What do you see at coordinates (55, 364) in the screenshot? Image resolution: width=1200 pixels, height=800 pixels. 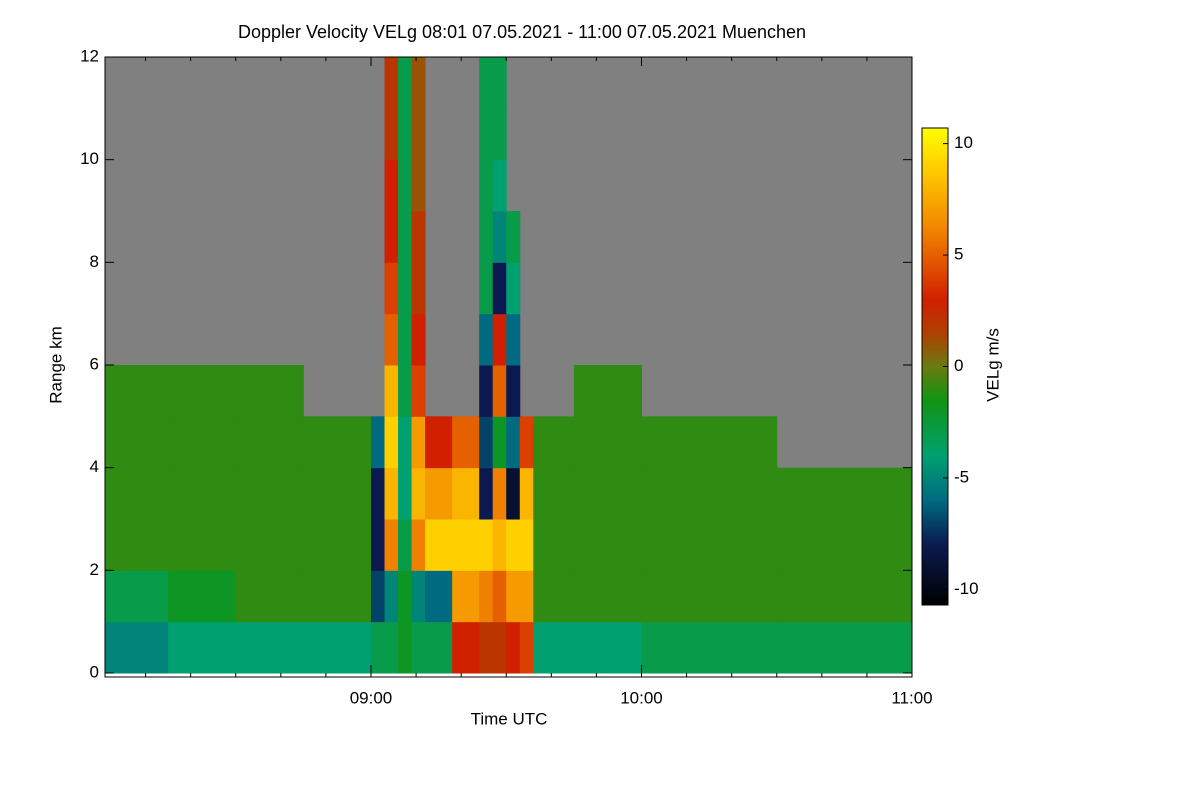 I see `y-axis-label: Range km` at bounding box center [55, 364].